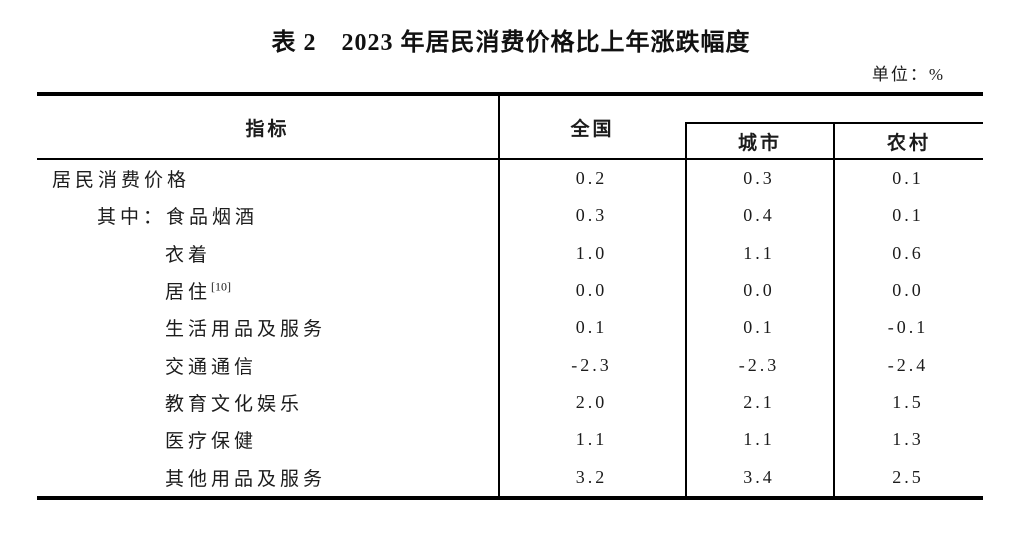 The height and width of the screenshot is (543, 1022). I want to click on urban-value: 0.1, so click(759, 327).